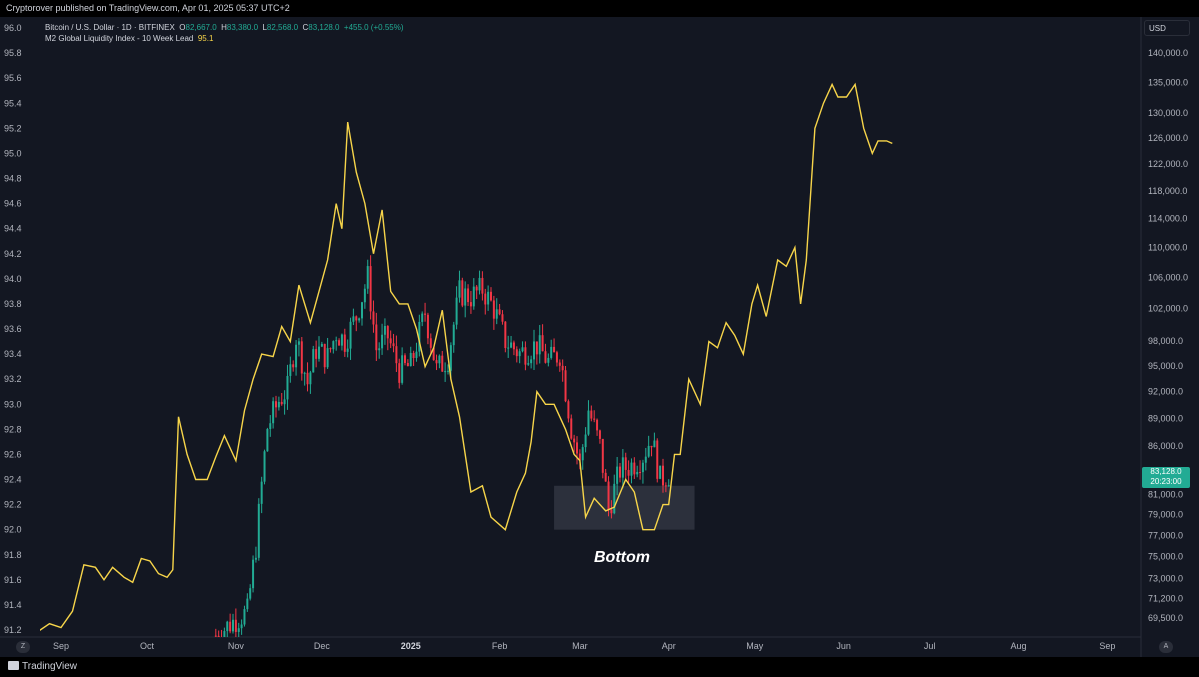 Image resolution: width=1199 pixels, height=677 pixels. I want to click on left-axis-tick: 94.2, so click(13, 254).